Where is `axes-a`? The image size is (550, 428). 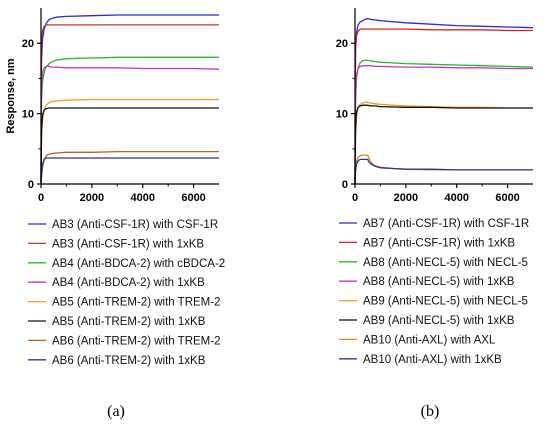 axes-a is located at coordinates (129, 96).